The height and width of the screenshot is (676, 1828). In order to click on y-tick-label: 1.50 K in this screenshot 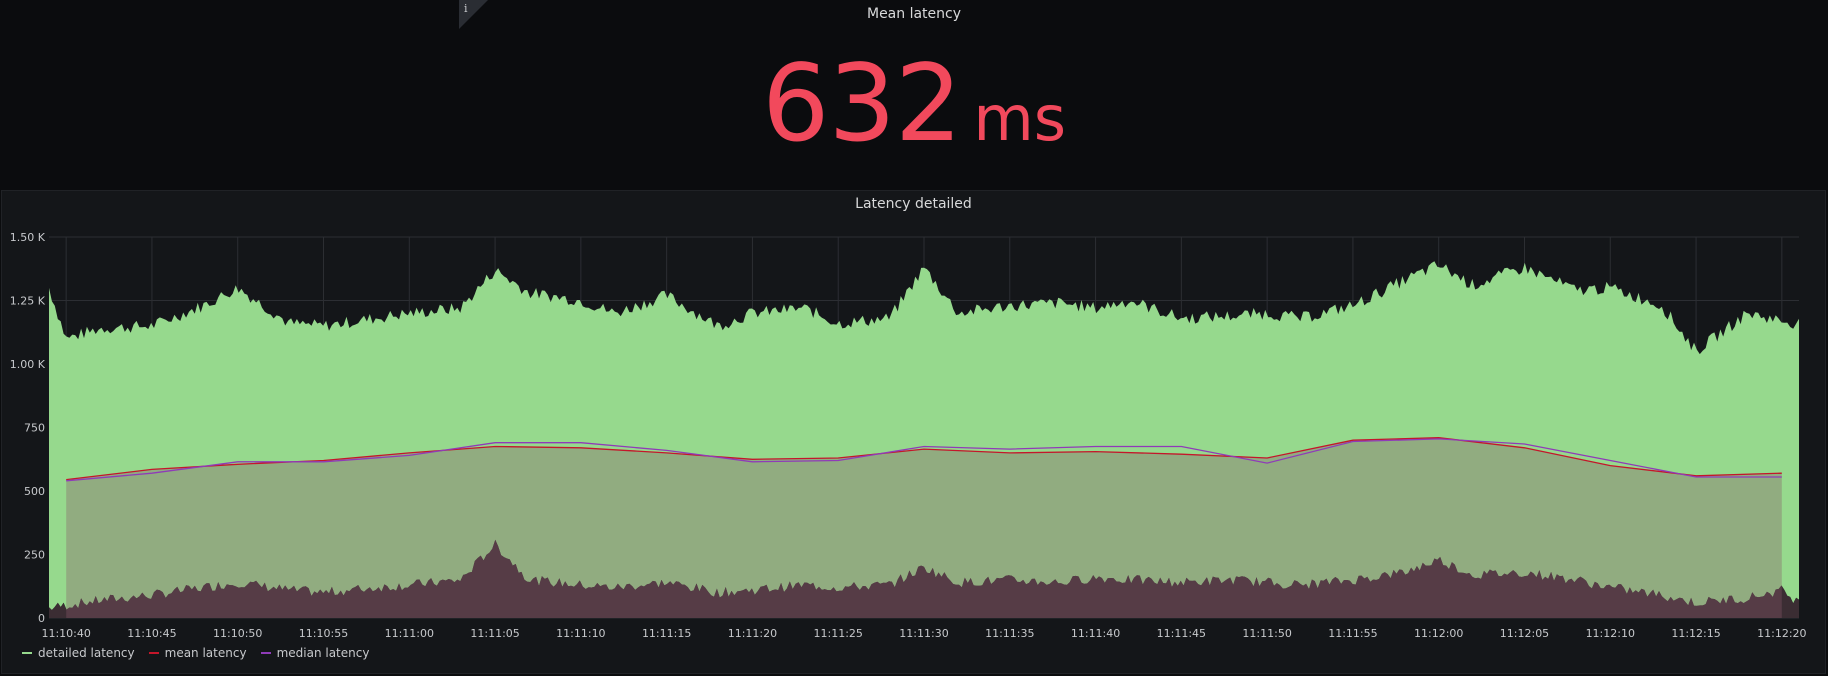, I will do `click(28, 237)`.